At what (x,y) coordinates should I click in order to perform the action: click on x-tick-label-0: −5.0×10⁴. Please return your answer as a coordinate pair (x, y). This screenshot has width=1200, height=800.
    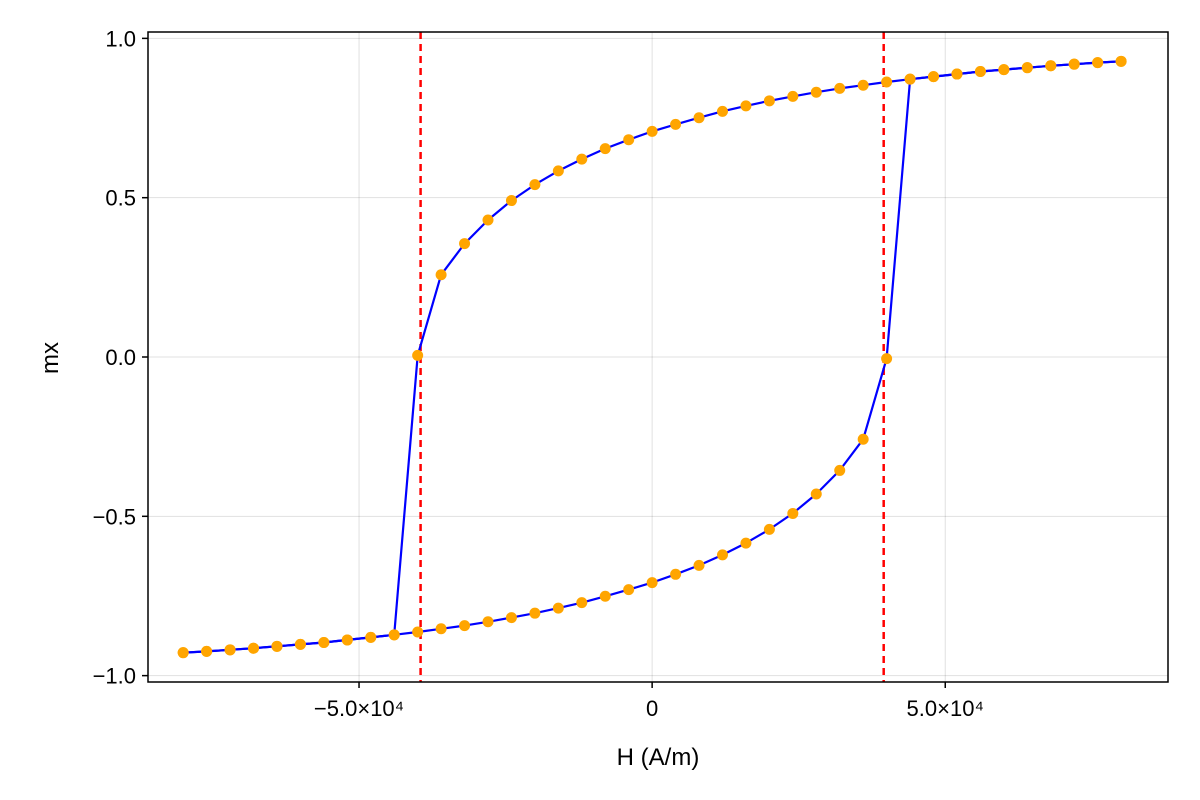
    Looking at the image, I should click on (359, 708).